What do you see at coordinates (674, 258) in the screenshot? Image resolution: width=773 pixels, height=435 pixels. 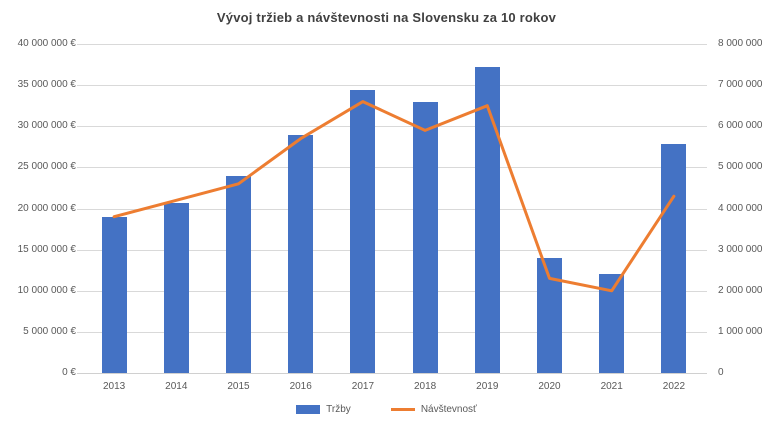 I see `bar-2022` at bounding box center [674, 258].